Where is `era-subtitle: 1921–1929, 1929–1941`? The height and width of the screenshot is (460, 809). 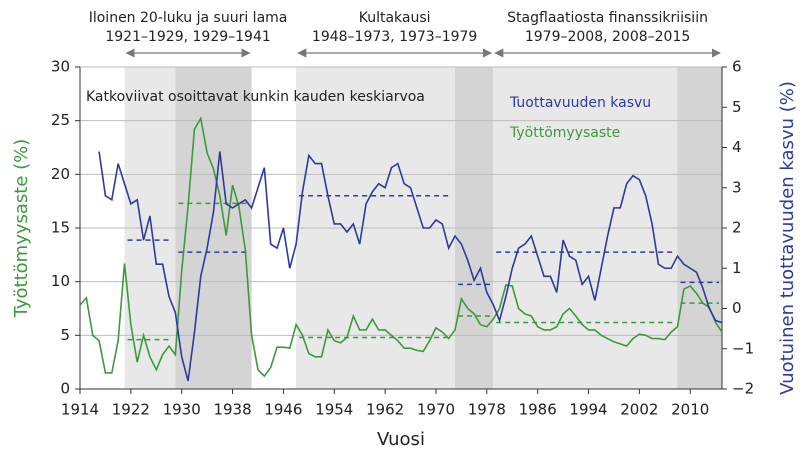 era-subtitle: 1921–1929, 1929–1941 is located at coordinates (187, 37).